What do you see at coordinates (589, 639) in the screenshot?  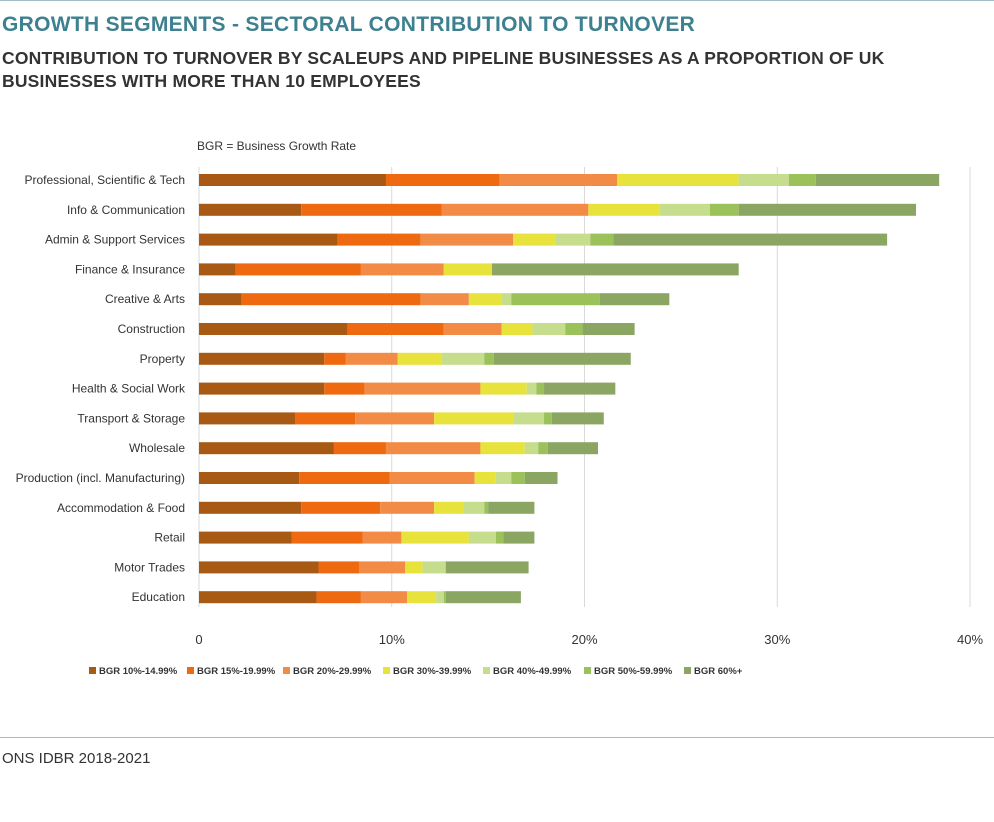 I see `x-axis-ticks: 0 10% 20% 30% 40%` at bounding box center [589, 639].